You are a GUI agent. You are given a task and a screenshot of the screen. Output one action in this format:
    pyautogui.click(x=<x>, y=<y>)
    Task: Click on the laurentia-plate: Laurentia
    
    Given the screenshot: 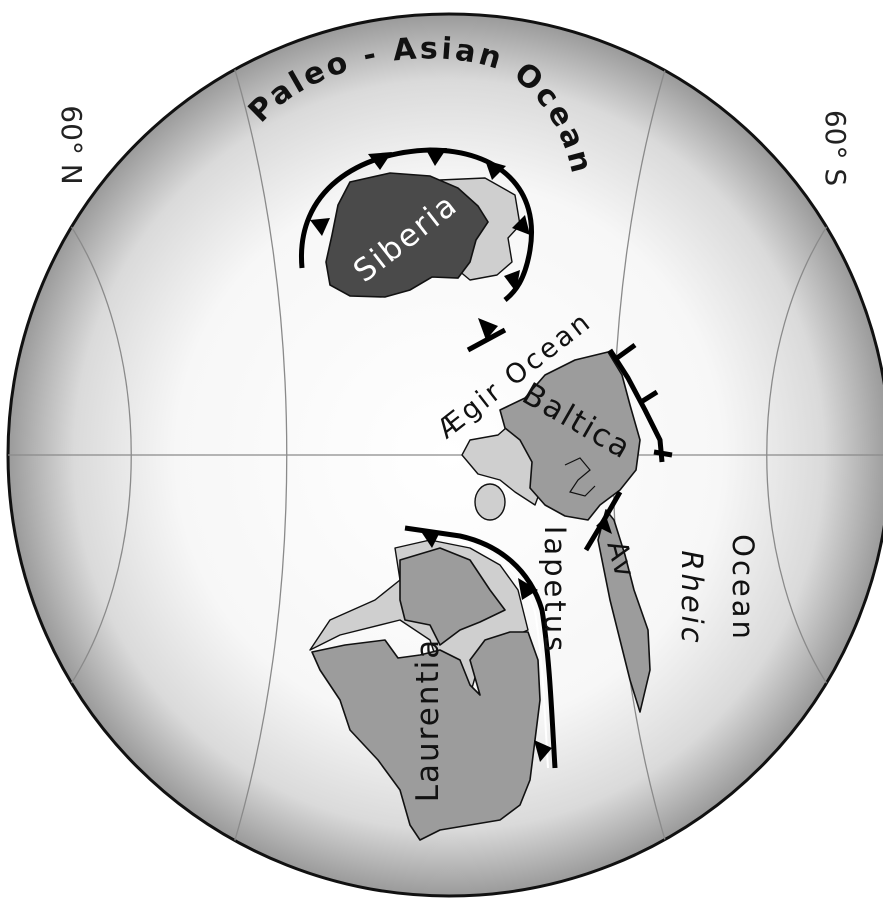 What is the action you would take?
    pyautogui.click(x=425, y=690)
    